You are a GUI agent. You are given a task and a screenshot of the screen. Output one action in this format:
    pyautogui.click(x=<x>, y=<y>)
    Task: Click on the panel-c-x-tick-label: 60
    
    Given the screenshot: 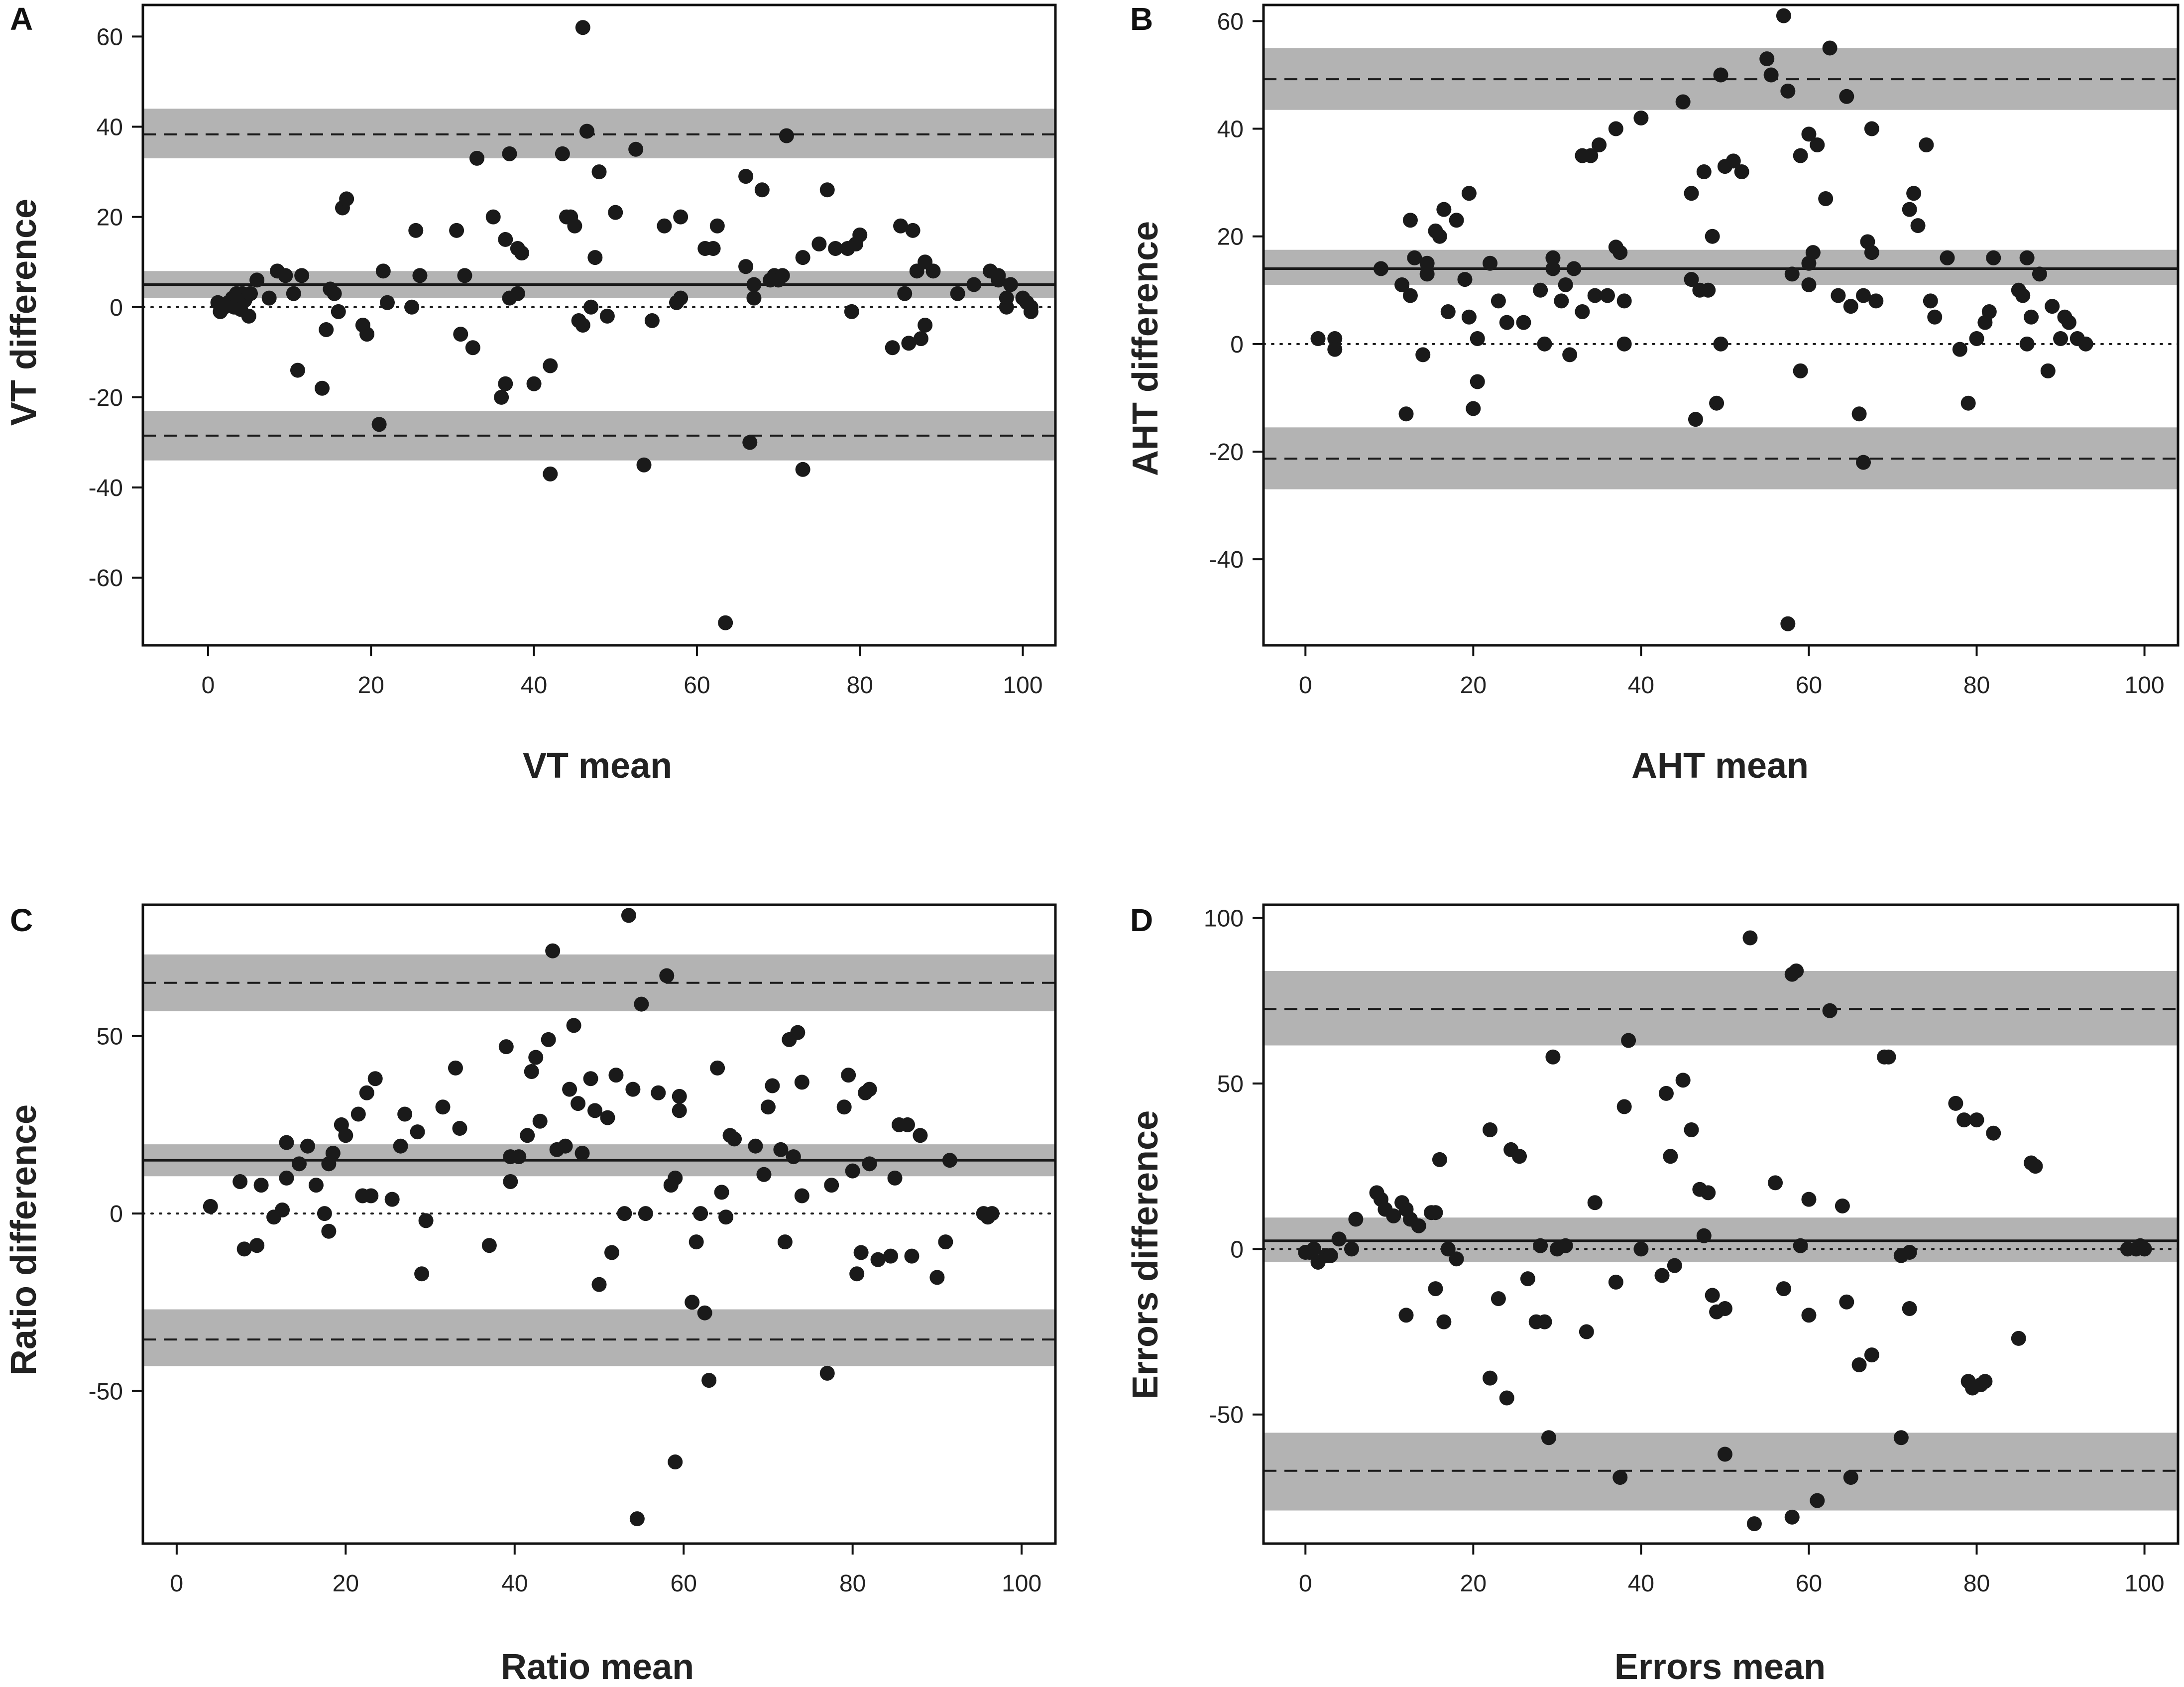 What is the action you would take?
    pyautogui.click(x=684, y=1583)
    